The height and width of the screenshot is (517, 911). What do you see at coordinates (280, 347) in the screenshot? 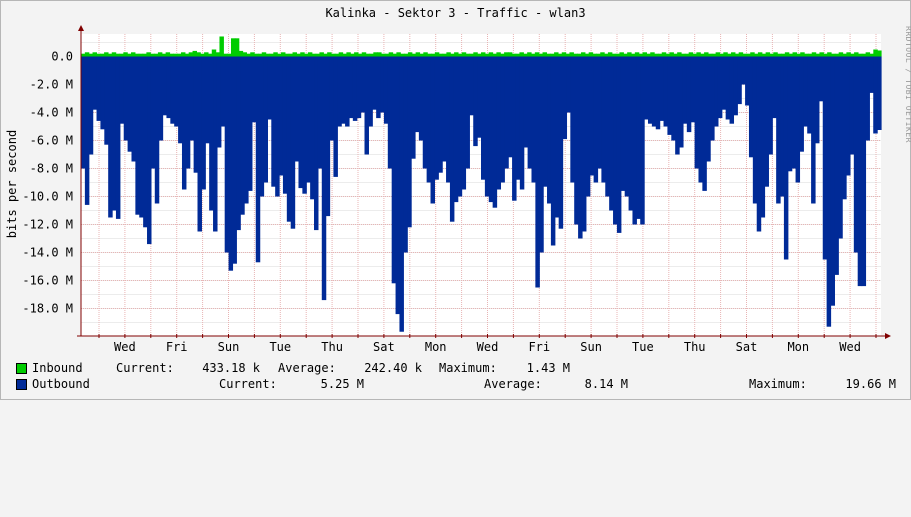
I see `x-tick-label: Tue` at bounding box center [280, 347].